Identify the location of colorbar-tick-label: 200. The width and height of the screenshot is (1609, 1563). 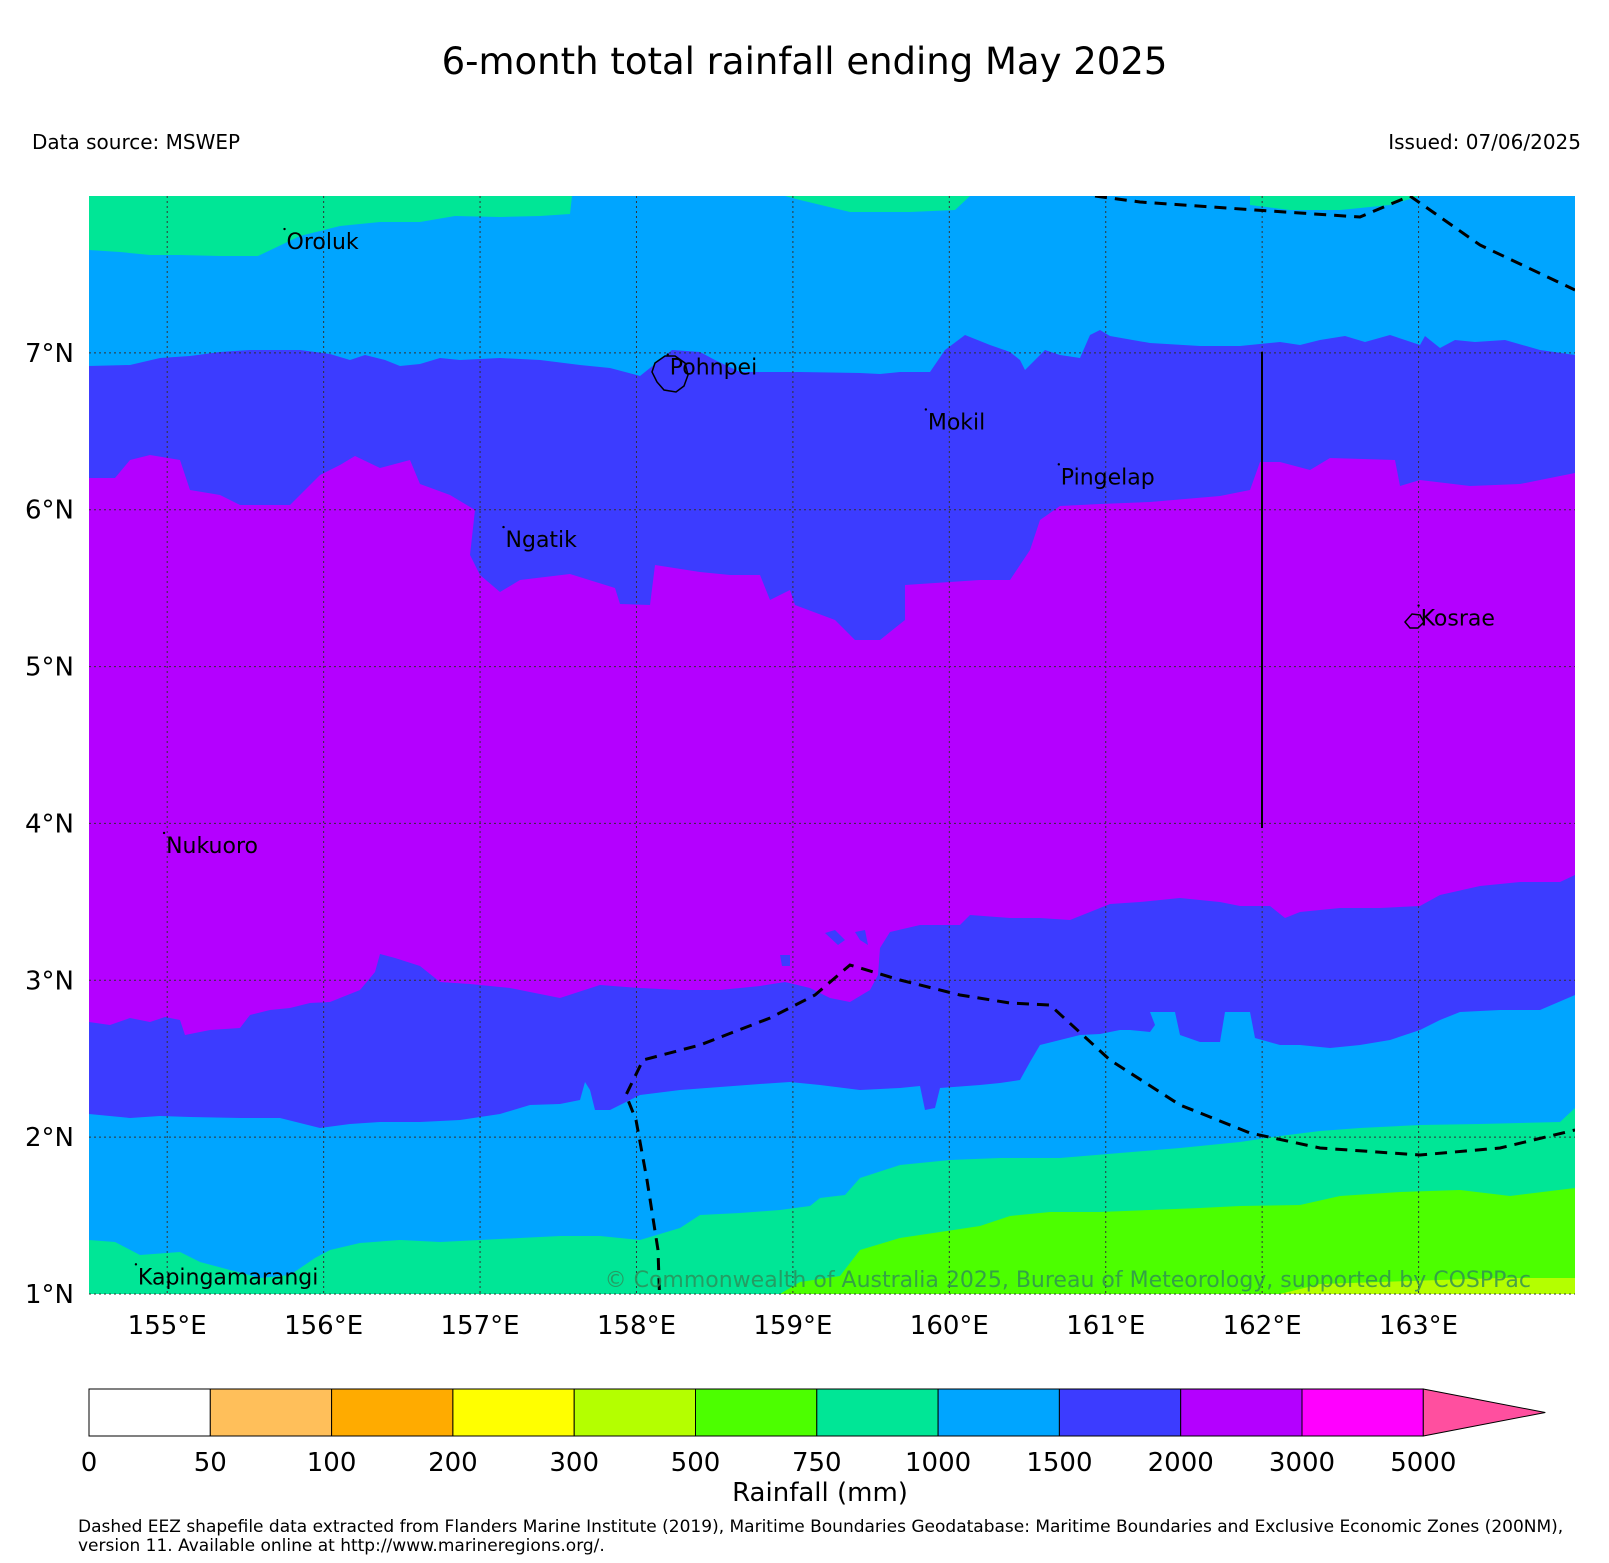
(453, 1463).